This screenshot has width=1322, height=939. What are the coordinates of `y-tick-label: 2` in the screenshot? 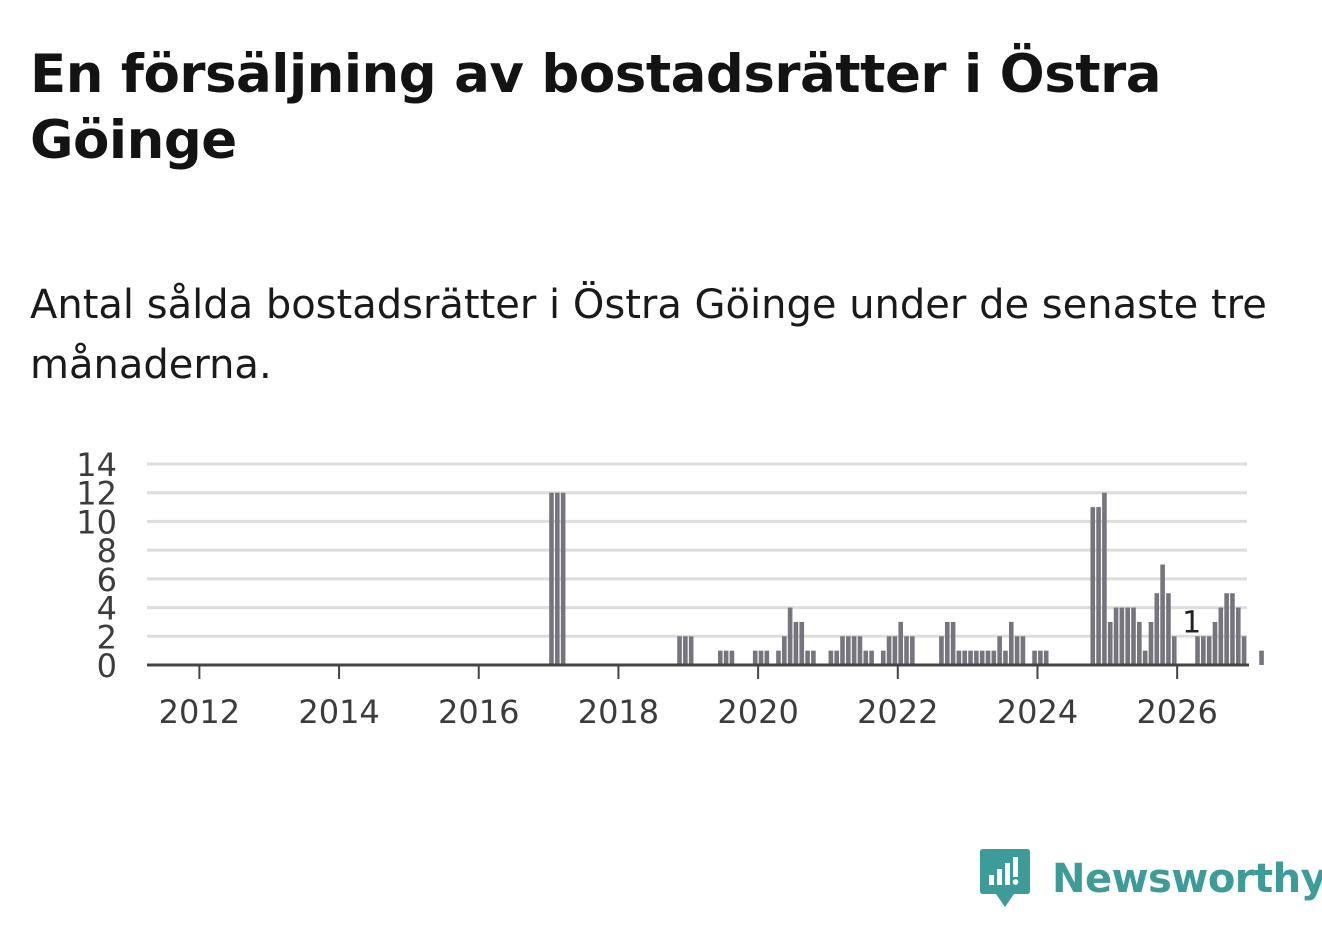 It's located at (107, 637).